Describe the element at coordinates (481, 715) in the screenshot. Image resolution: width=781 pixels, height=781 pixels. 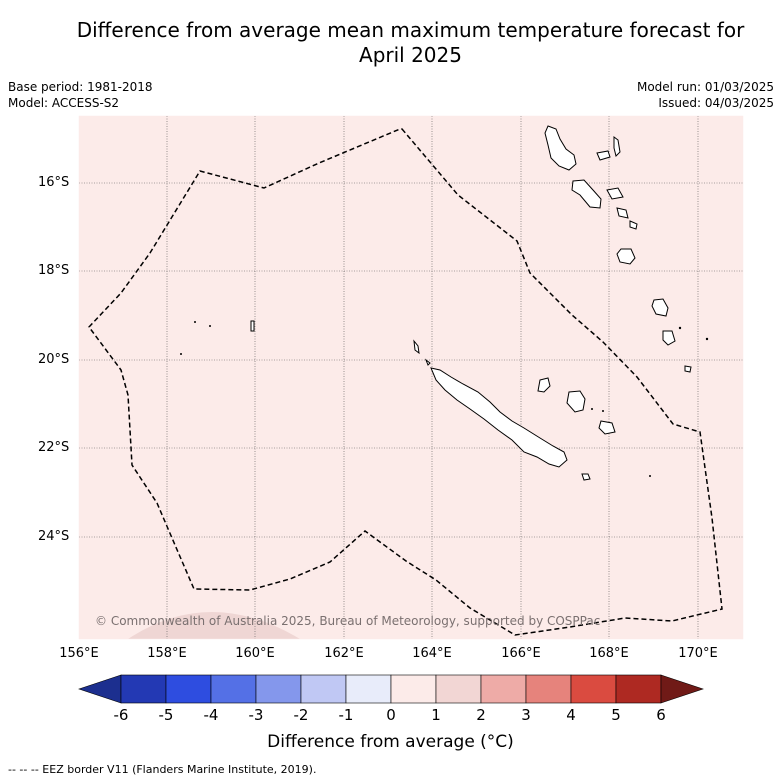
I see `cb-tick-label: 2` at that location.